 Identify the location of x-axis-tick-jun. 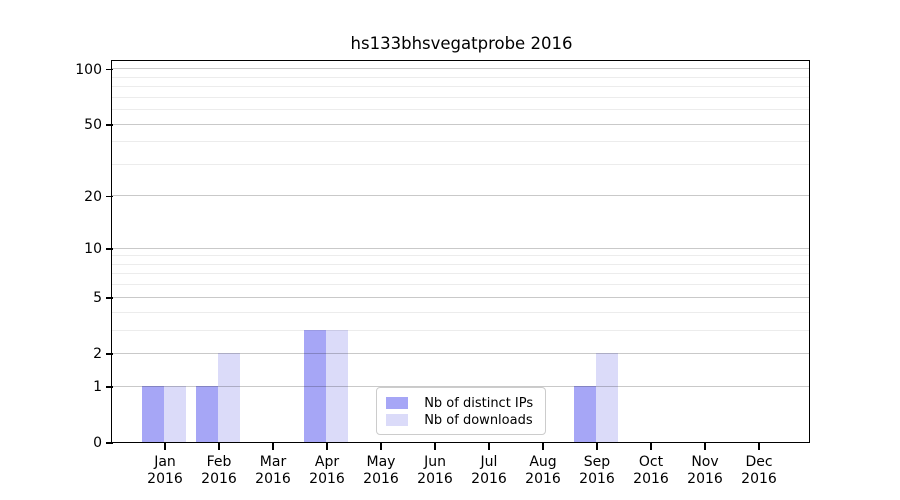
(435, 446).